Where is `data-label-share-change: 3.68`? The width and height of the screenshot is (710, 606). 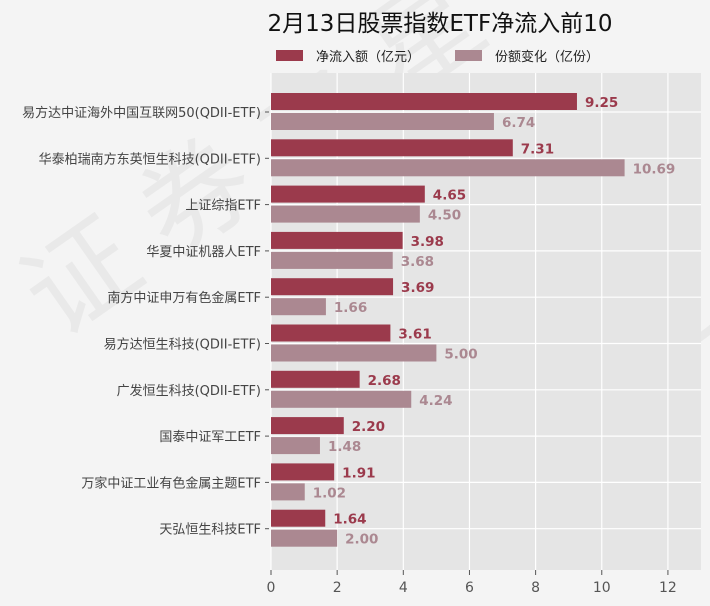 data-label-share-change: 3.68 is located at coordinates (417, 262).